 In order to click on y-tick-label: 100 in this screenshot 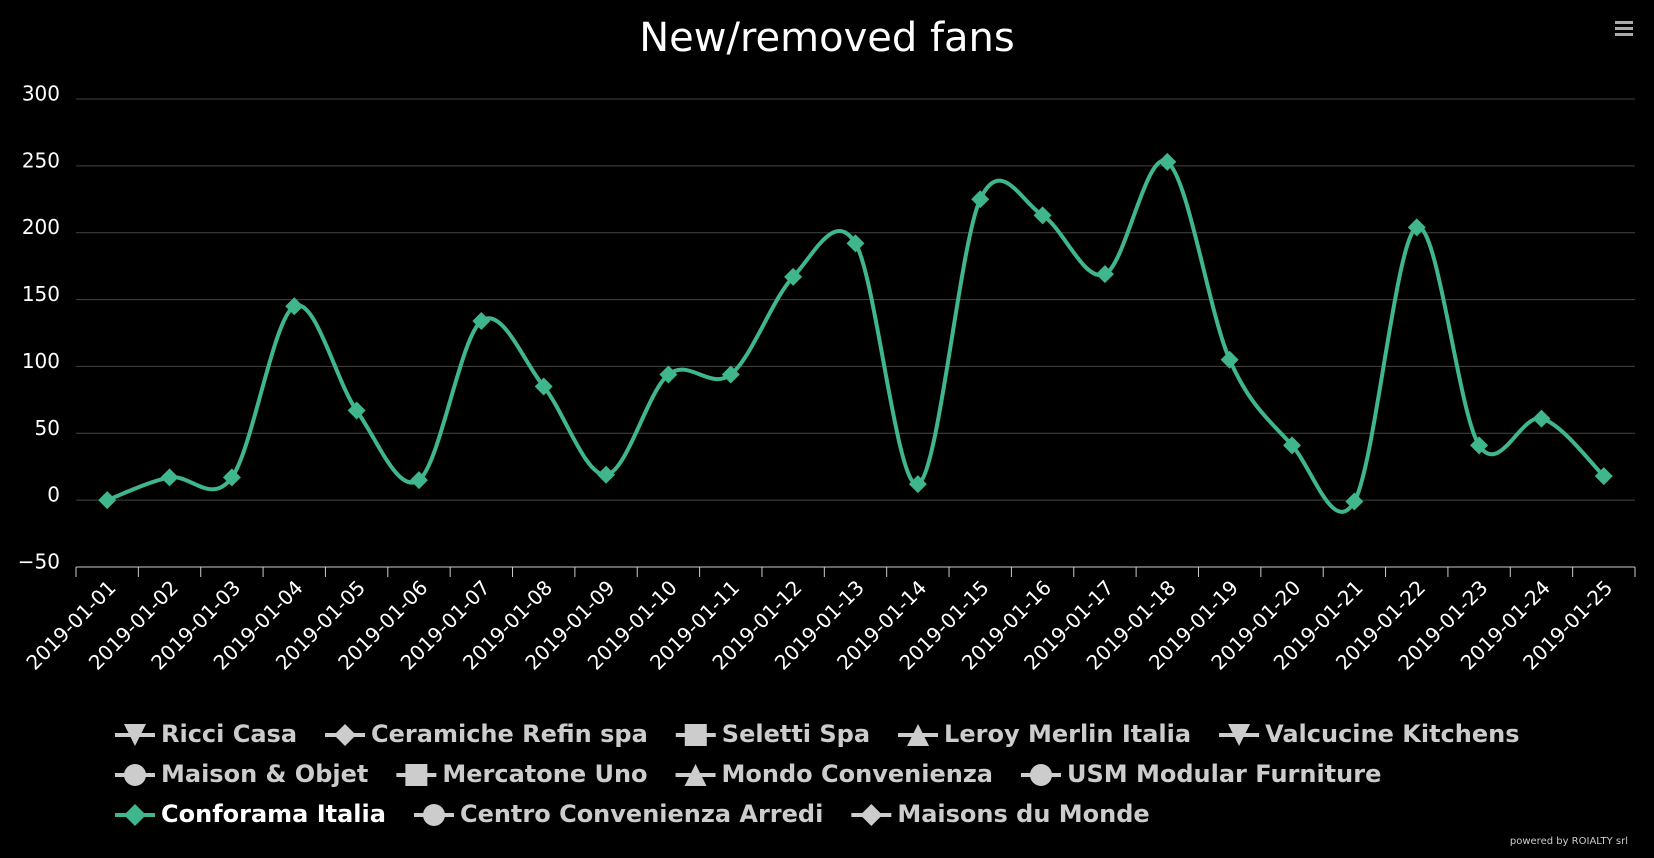, I will do `click(41, 361)`.